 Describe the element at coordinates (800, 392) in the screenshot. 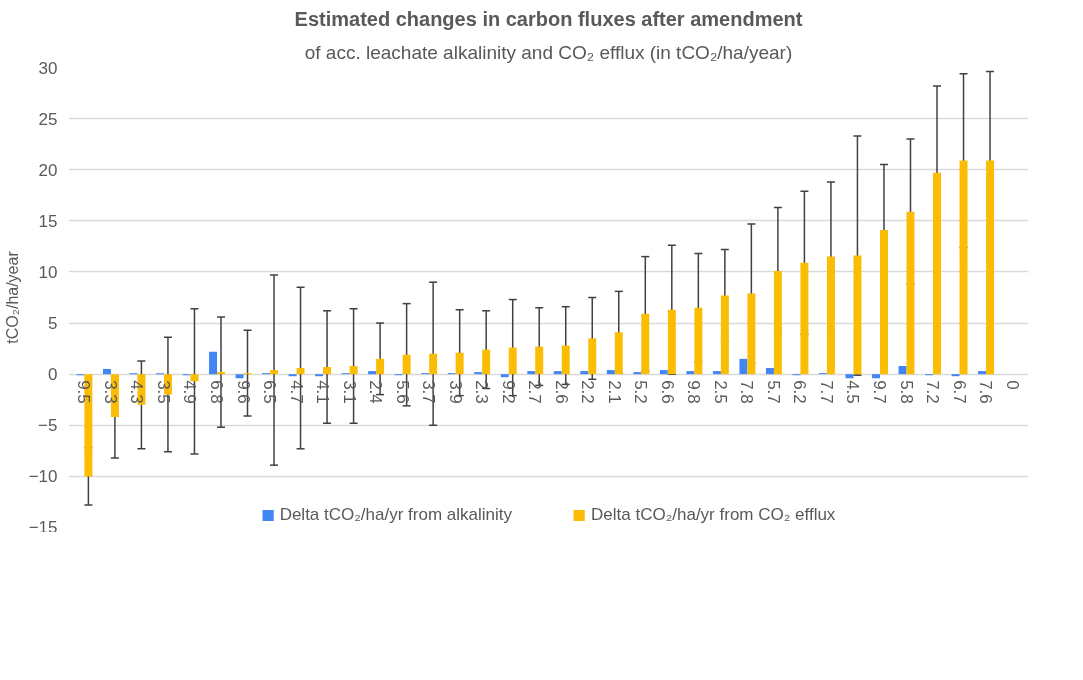

I see `x-tick-label: 6.2` at that location.